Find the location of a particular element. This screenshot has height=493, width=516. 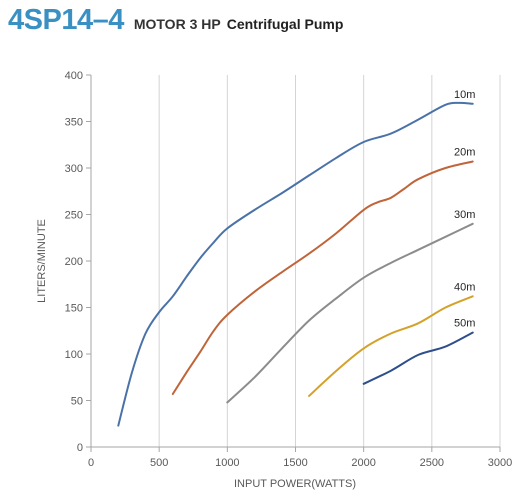

motor-rating: MOTOR 3 HP is located at coordinates (177, 24).